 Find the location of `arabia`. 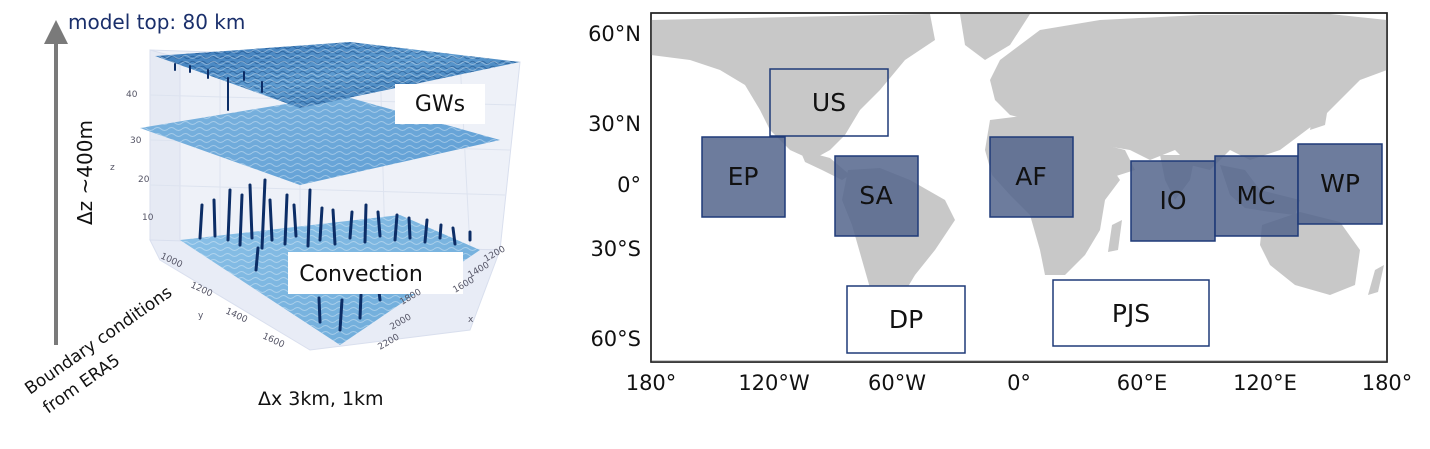

arabia is located at coordinates (1110, 159).